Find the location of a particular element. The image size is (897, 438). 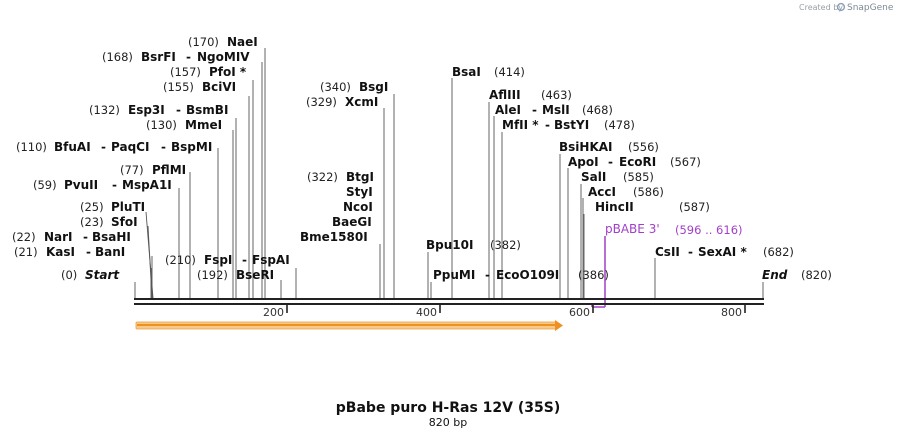

site-pos-bsihkai: (556) is located at coordinates (643, 147).